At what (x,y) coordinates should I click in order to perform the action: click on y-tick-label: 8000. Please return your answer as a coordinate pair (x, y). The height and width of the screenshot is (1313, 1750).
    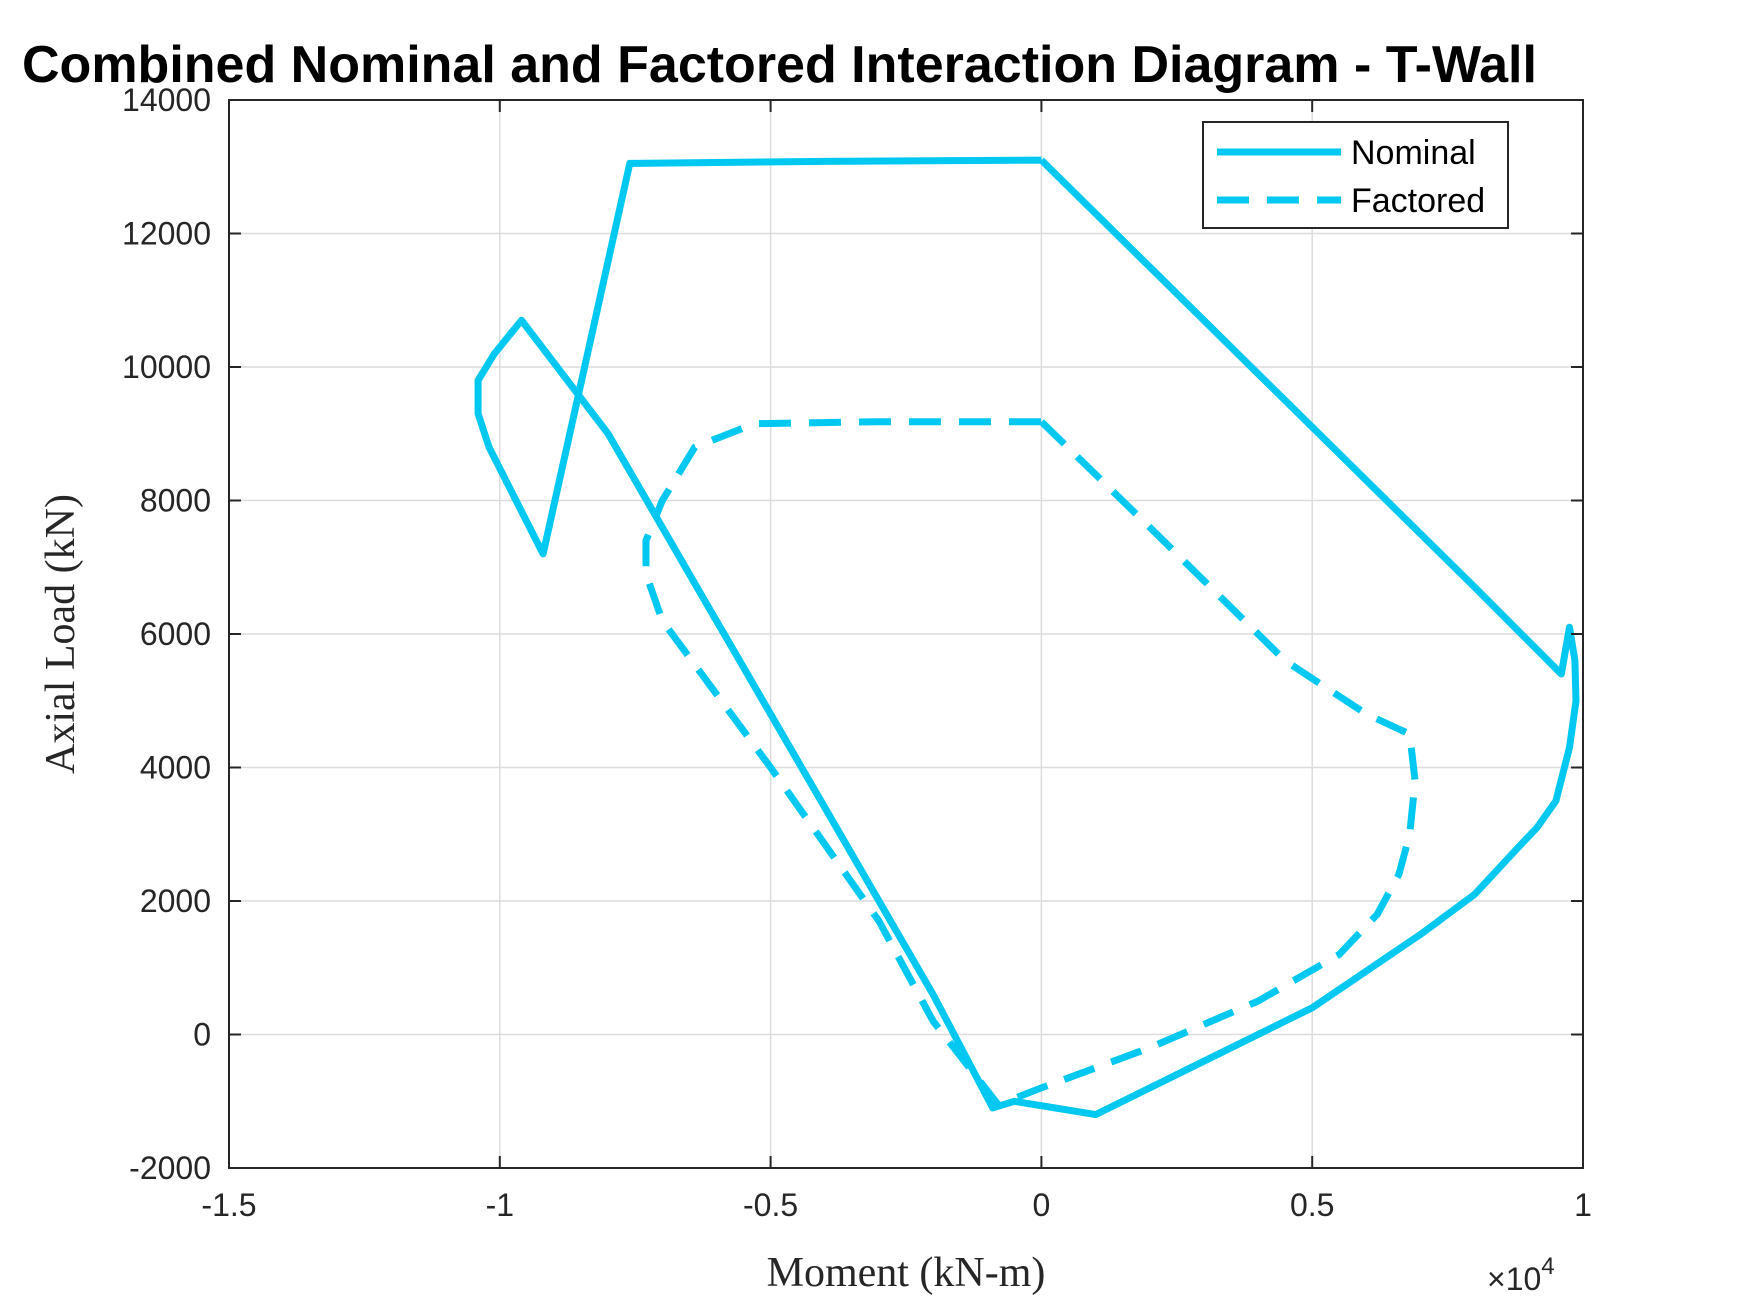
    Looking at the image, I should click on (175, 501).